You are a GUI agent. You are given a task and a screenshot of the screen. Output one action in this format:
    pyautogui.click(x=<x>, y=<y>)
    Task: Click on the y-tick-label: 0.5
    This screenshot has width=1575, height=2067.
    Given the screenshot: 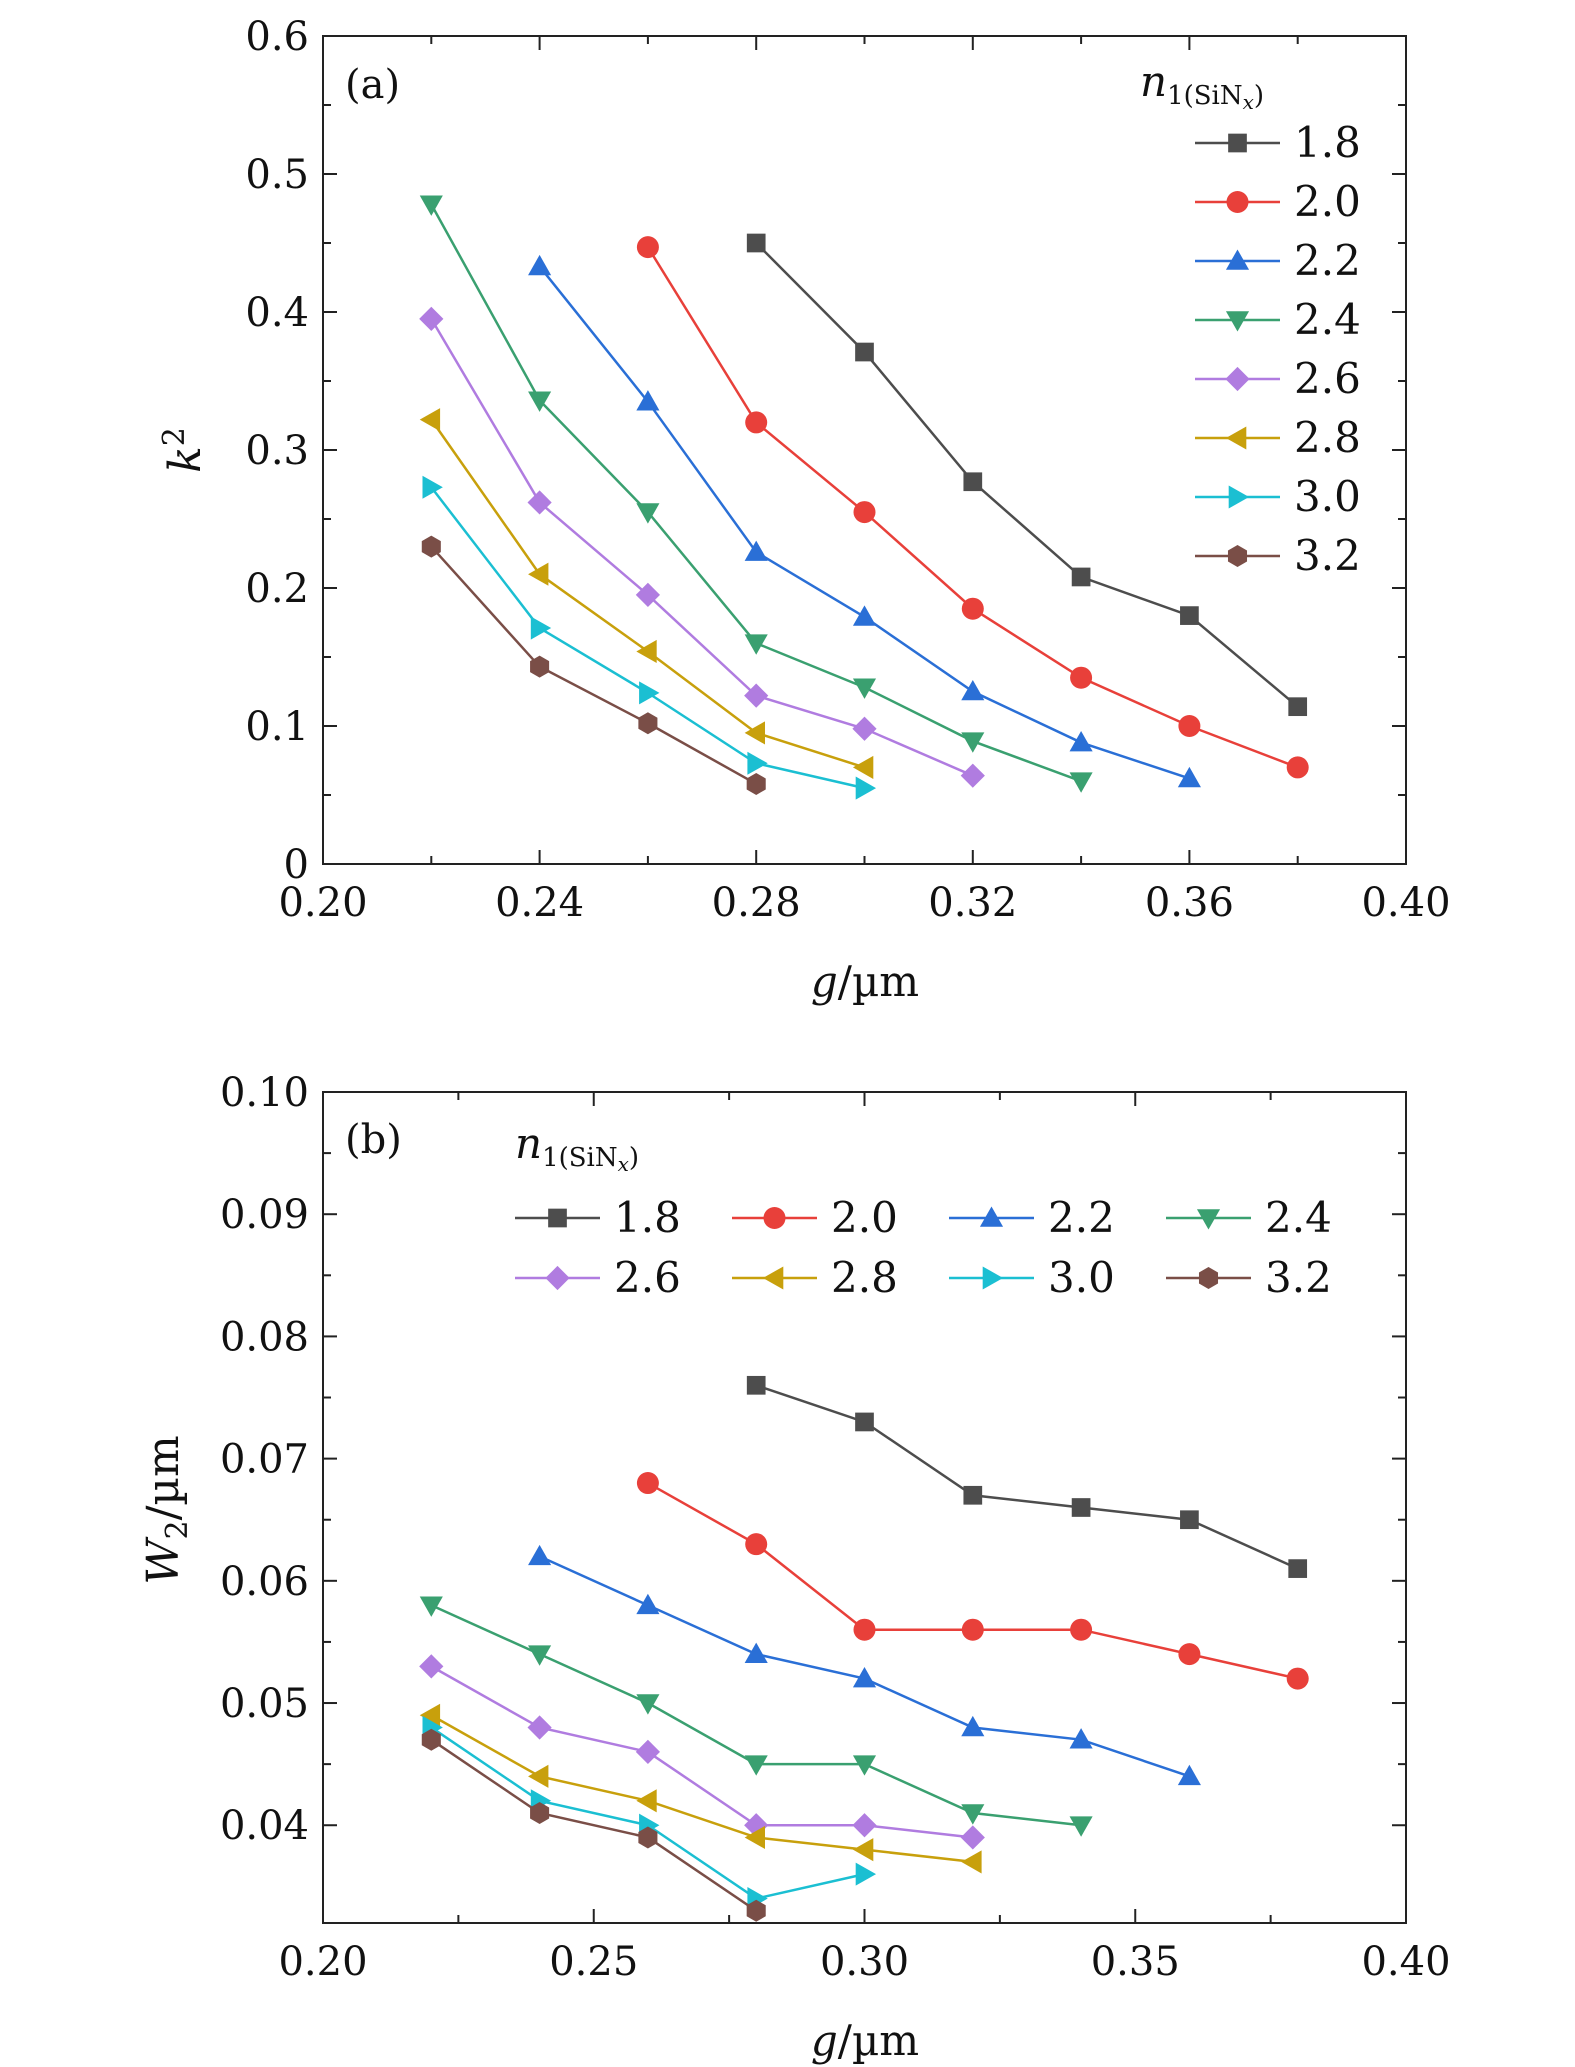 What is the action you would take?
    pyautogui.click(x=277, y=175)
    